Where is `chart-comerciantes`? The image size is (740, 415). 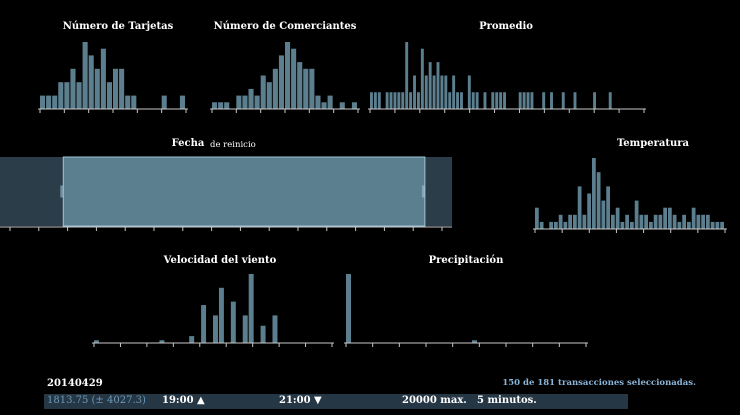 chart-comerciantes is located at coordinates (285, 76).